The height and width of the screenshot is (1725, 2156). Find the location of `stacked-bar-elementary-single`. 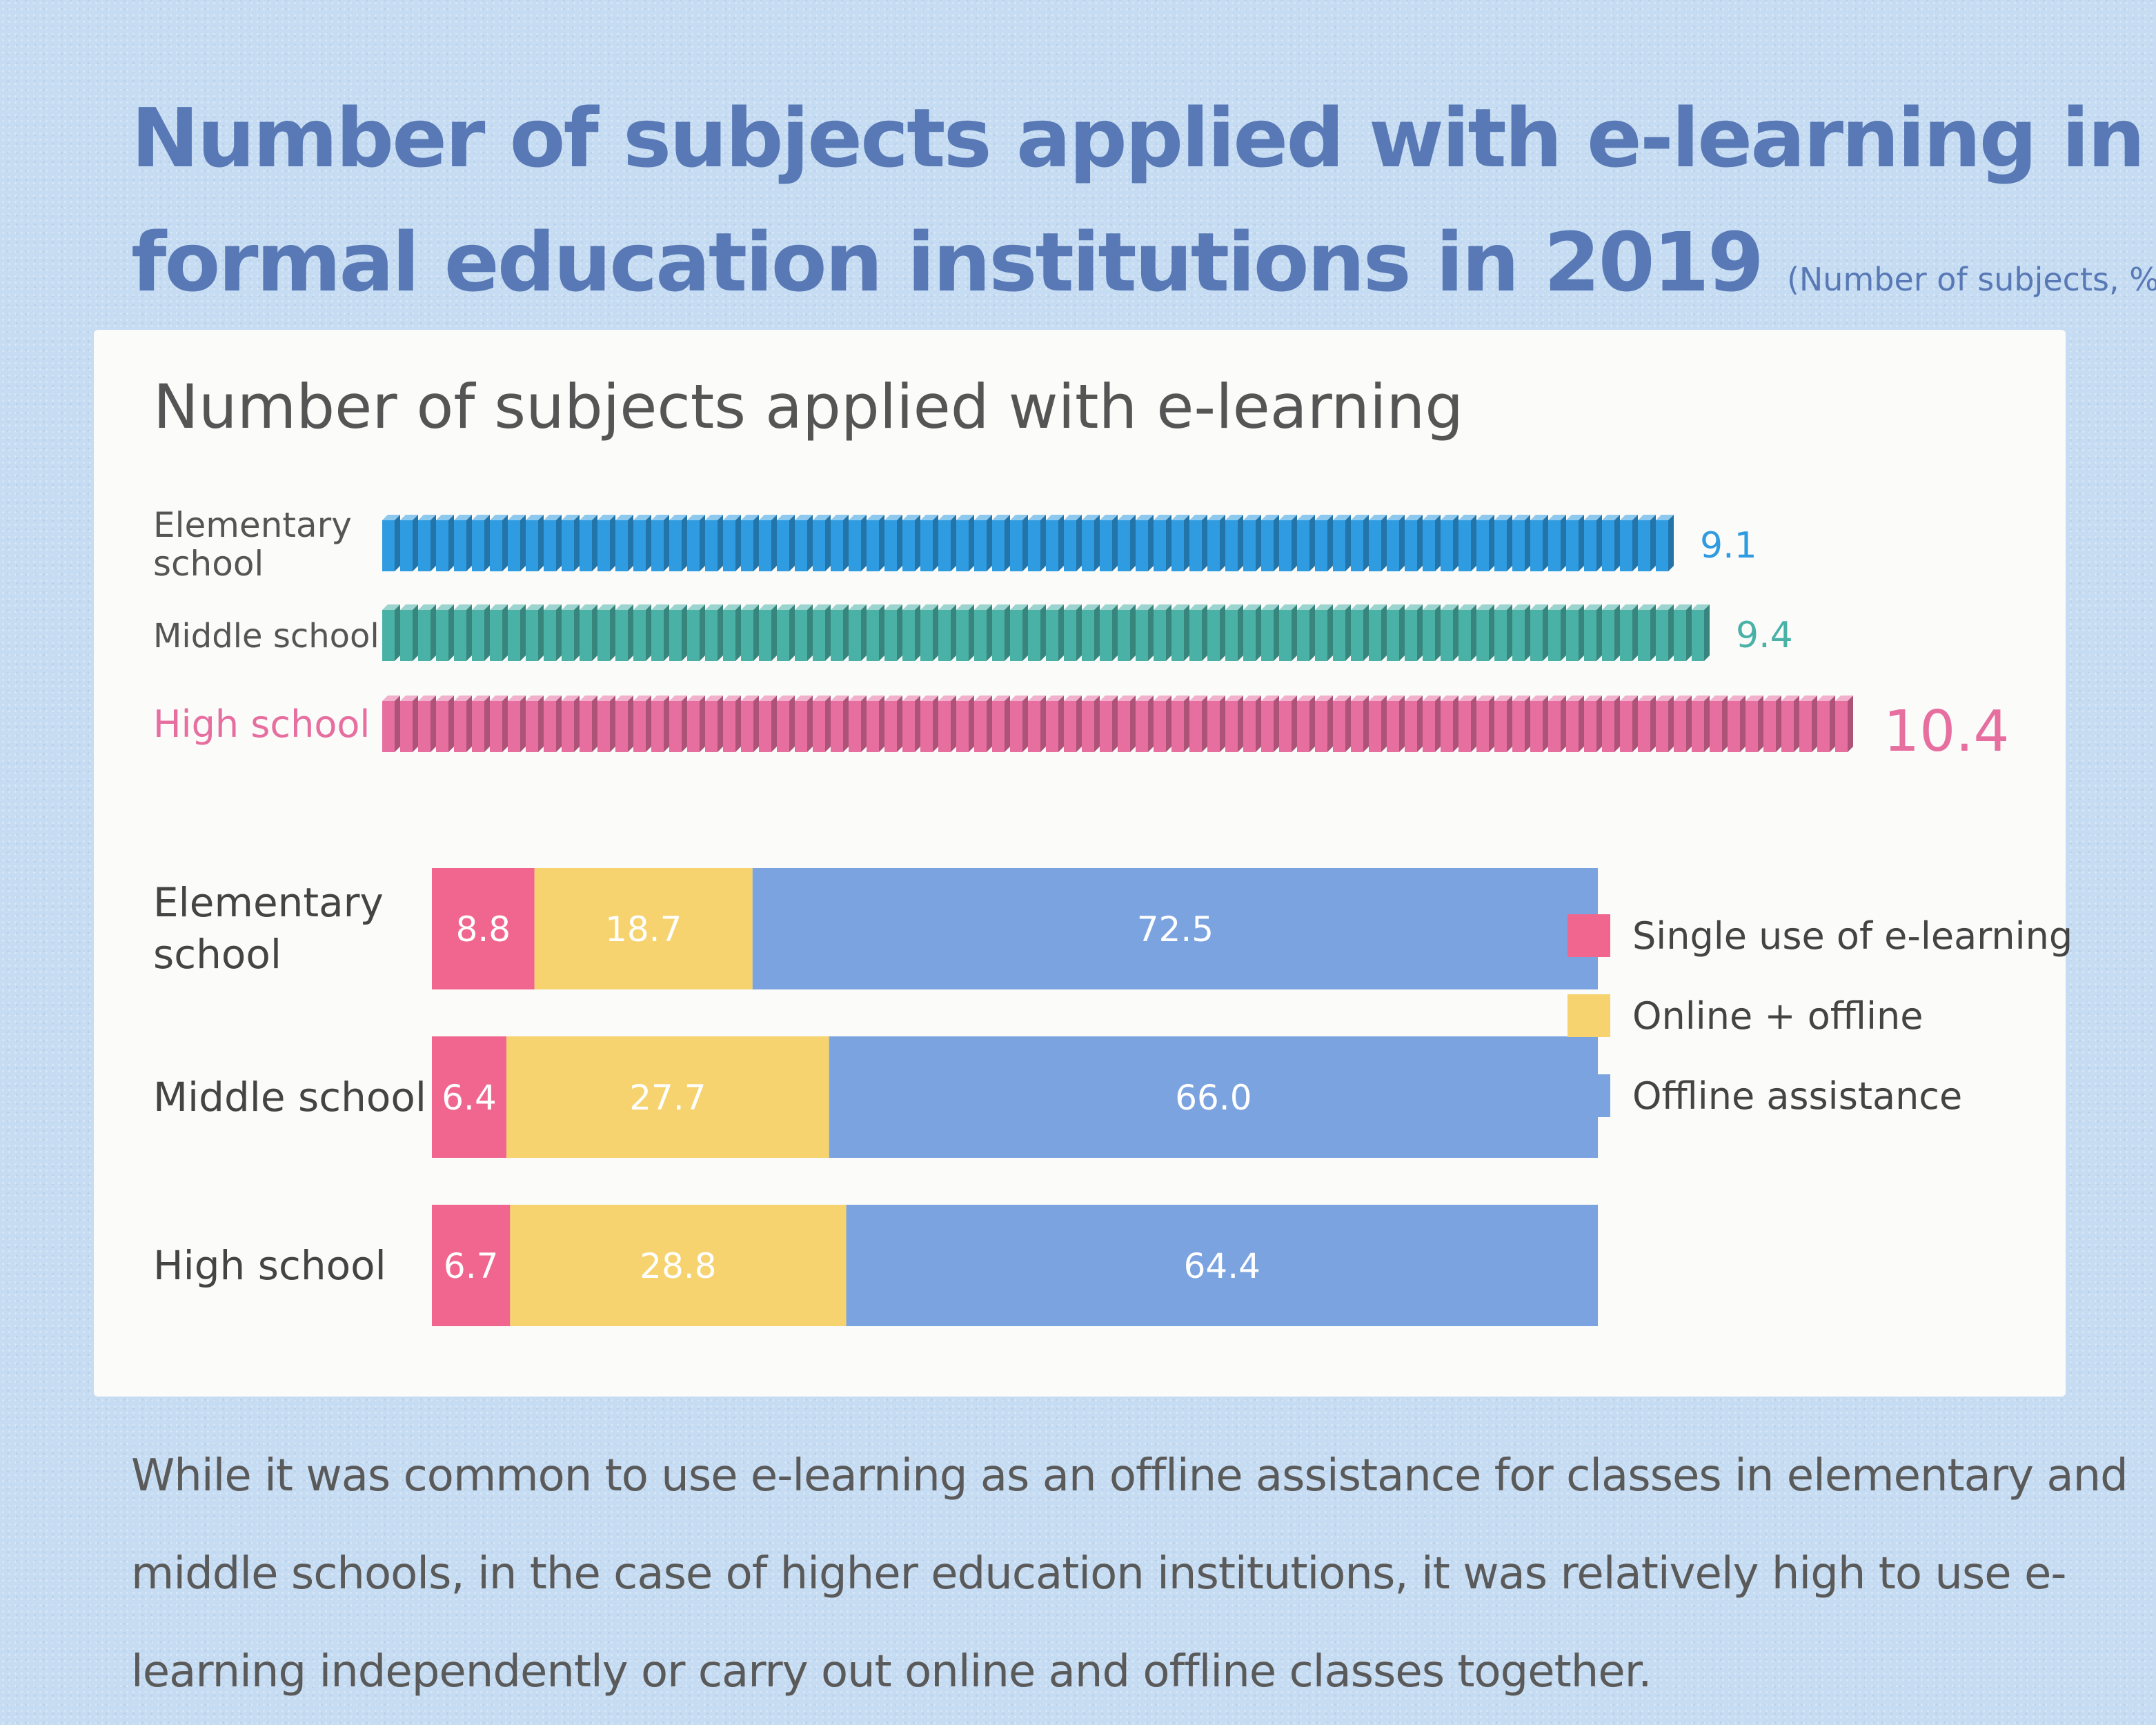

stacked-bar-elementary-single is located at coordinates (483, 928).